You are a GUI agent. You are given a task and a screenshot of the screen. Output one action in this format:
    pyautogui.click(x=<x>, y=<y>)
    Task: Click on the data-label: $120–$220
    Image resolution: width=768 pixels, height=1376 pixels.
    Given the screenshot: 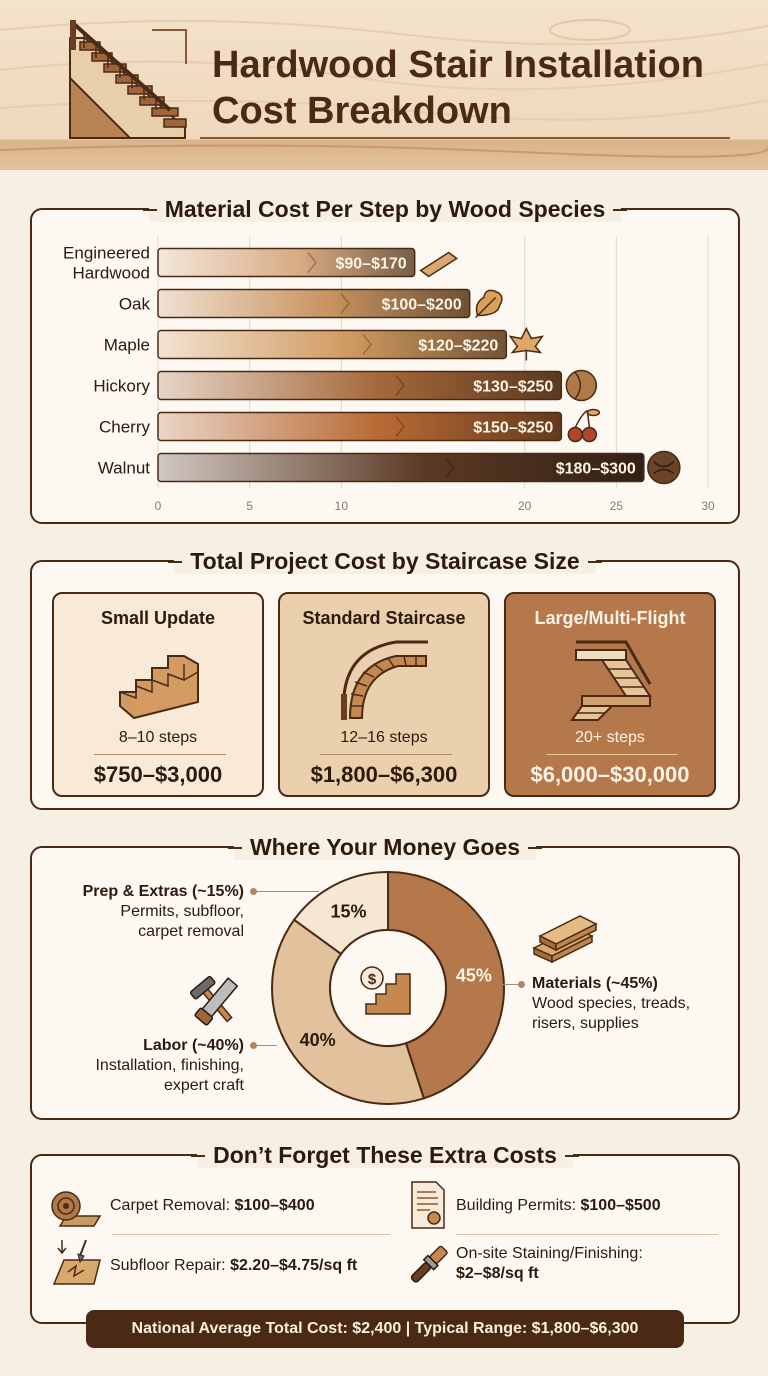 What is the action you would take?
    pyautogui.click(x=458, y=346)
    